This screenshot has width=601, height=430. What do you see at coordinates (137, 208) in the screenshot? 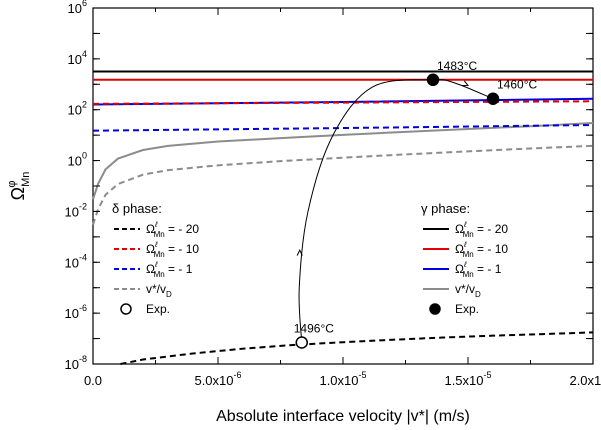
I see `delta-legend-title: δ phase:` at bounding box center [137, 208].